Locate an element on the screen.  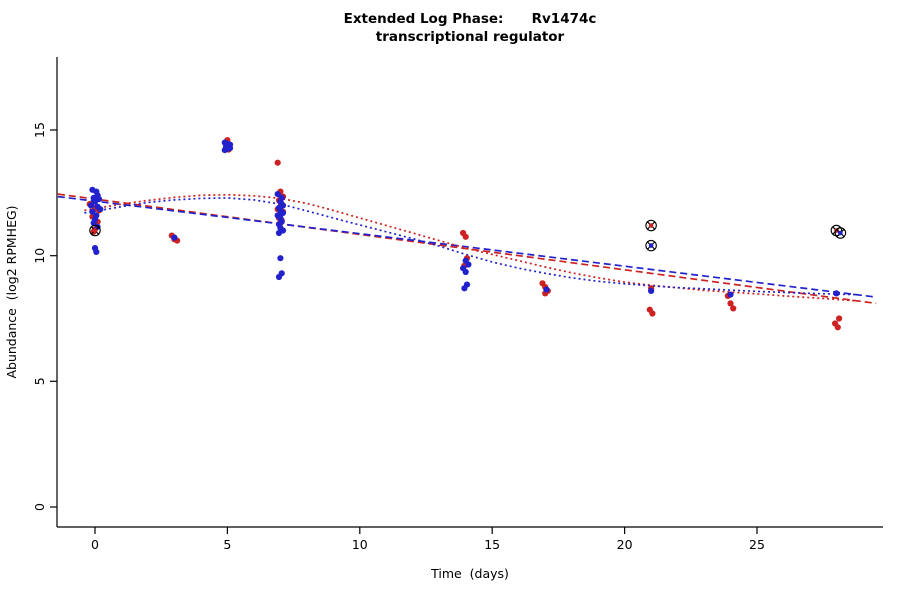
blue-loess-trend-line is located at coordinates (471, 246).